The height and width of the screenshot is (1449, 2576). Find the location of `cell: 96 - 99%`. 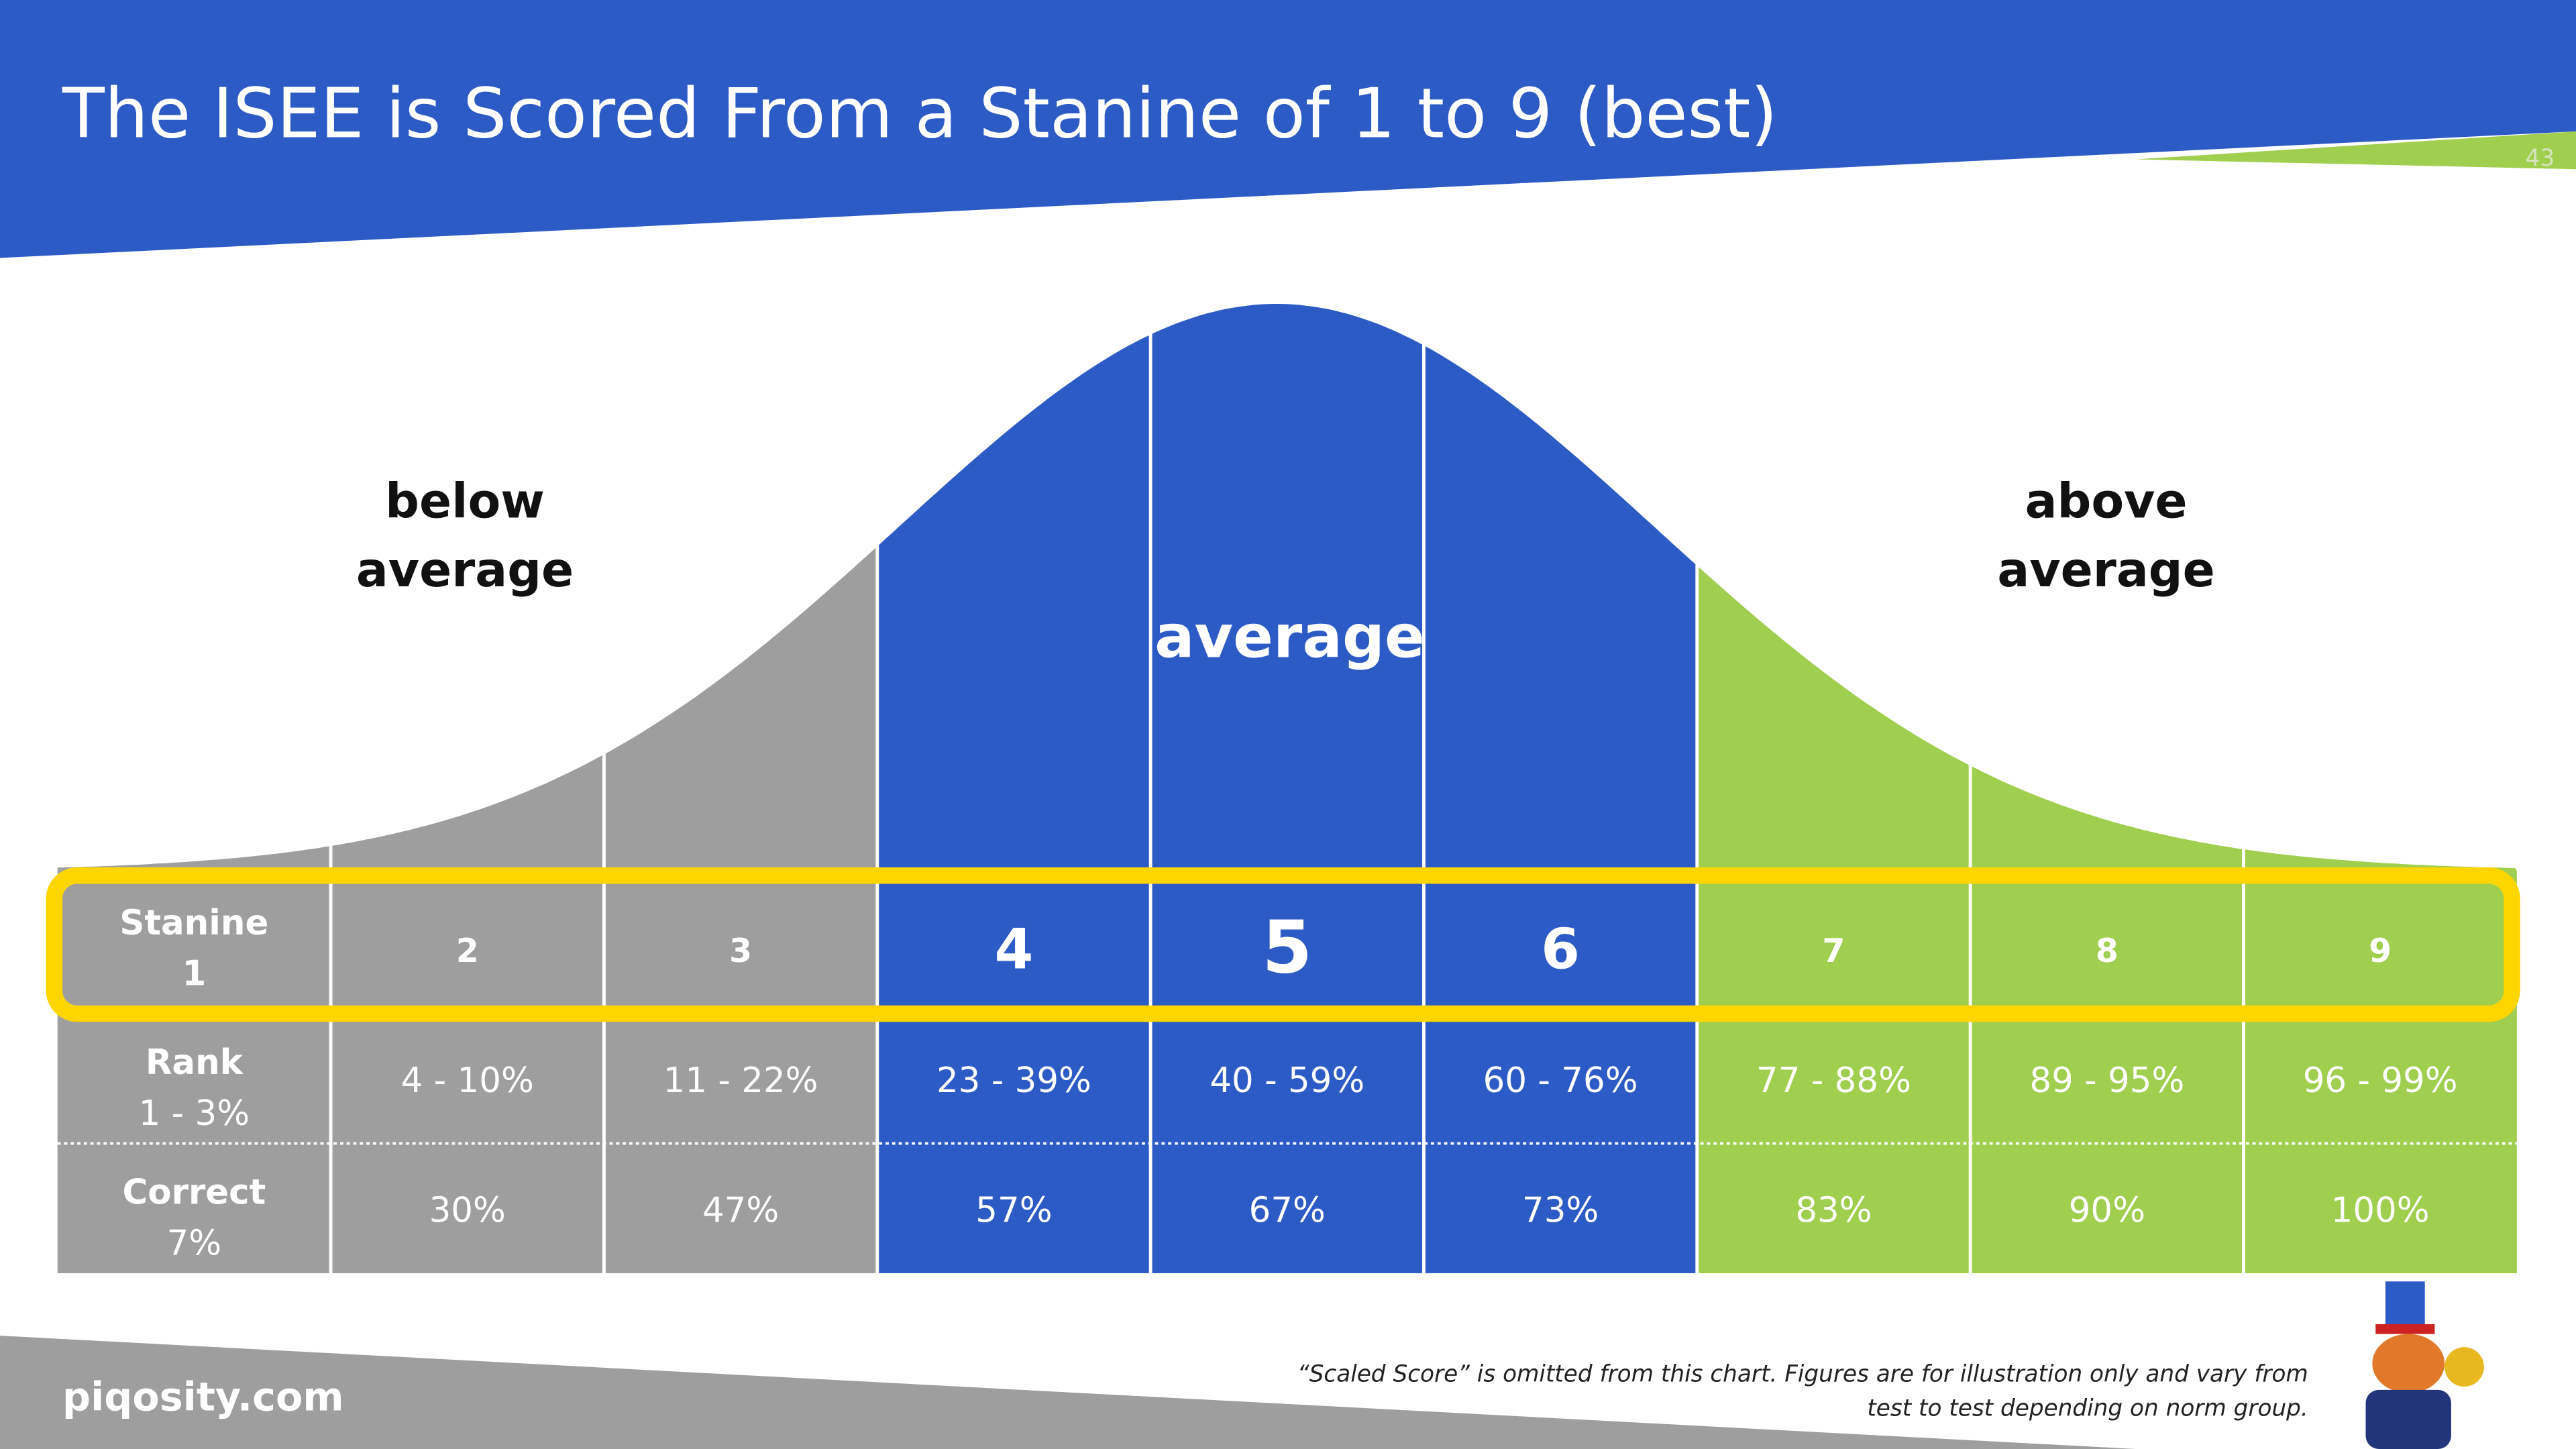

cell: 96 - 99% is located at coordinates (2380, 1081).